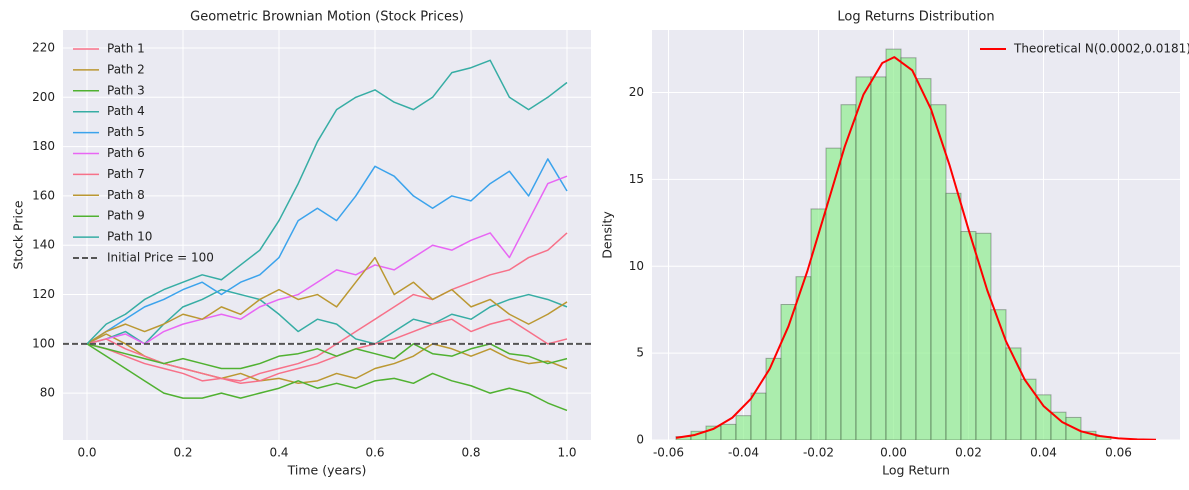  I want to click on legend-label: Path 3, so click(126, 90).